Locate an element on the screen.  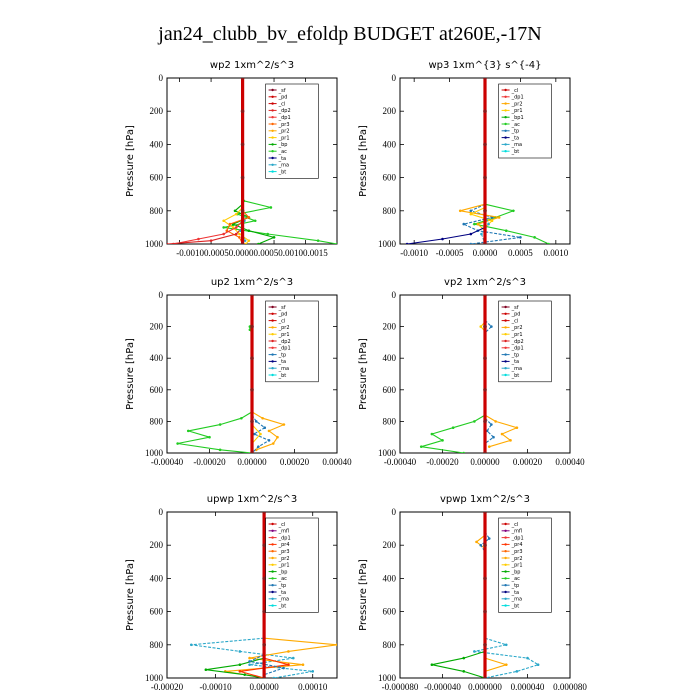
x-tick-label: -0.00020 is located at coordinates (209, 462).